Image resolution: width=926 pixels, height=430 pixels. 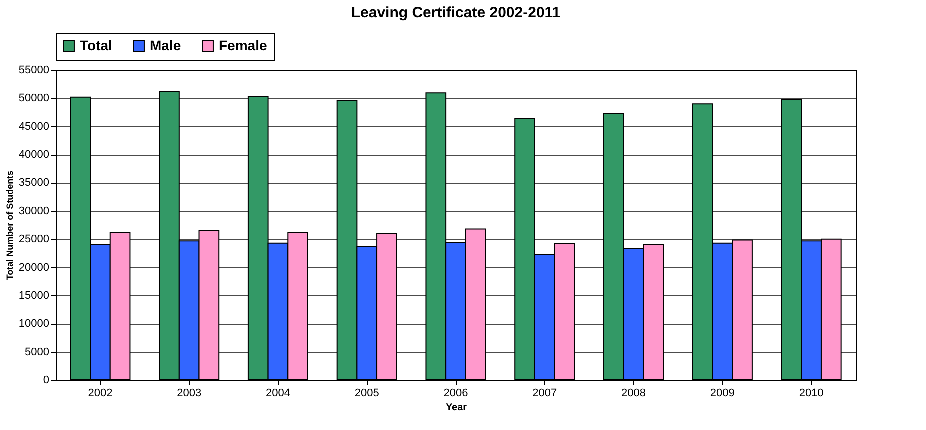 I want to click on legend-label: Male, so click(x=166, y=45).